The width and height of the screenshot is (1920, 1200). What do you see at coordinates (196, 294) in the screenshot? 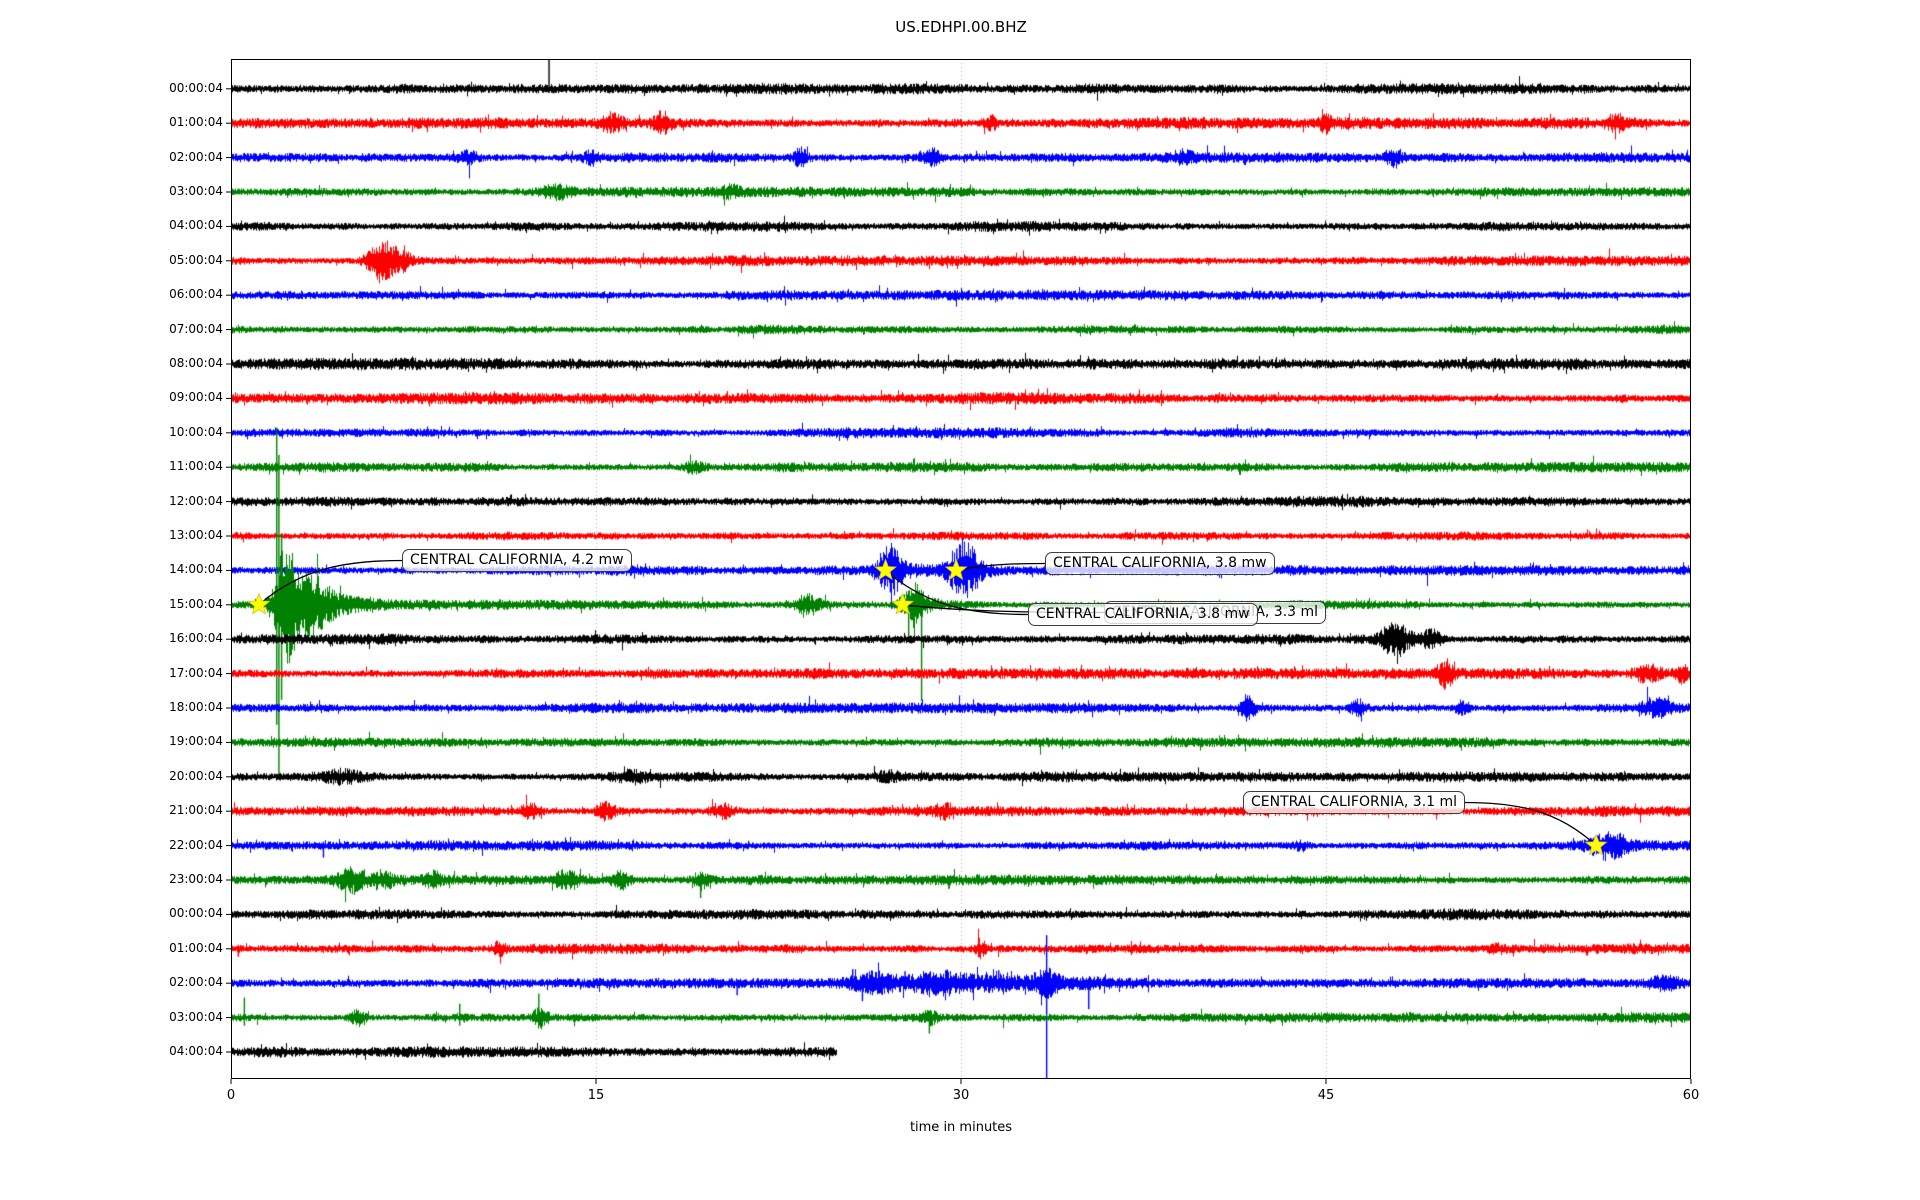
I see `y-tick-label: 06:00:04` at bounding box center [196, 294].